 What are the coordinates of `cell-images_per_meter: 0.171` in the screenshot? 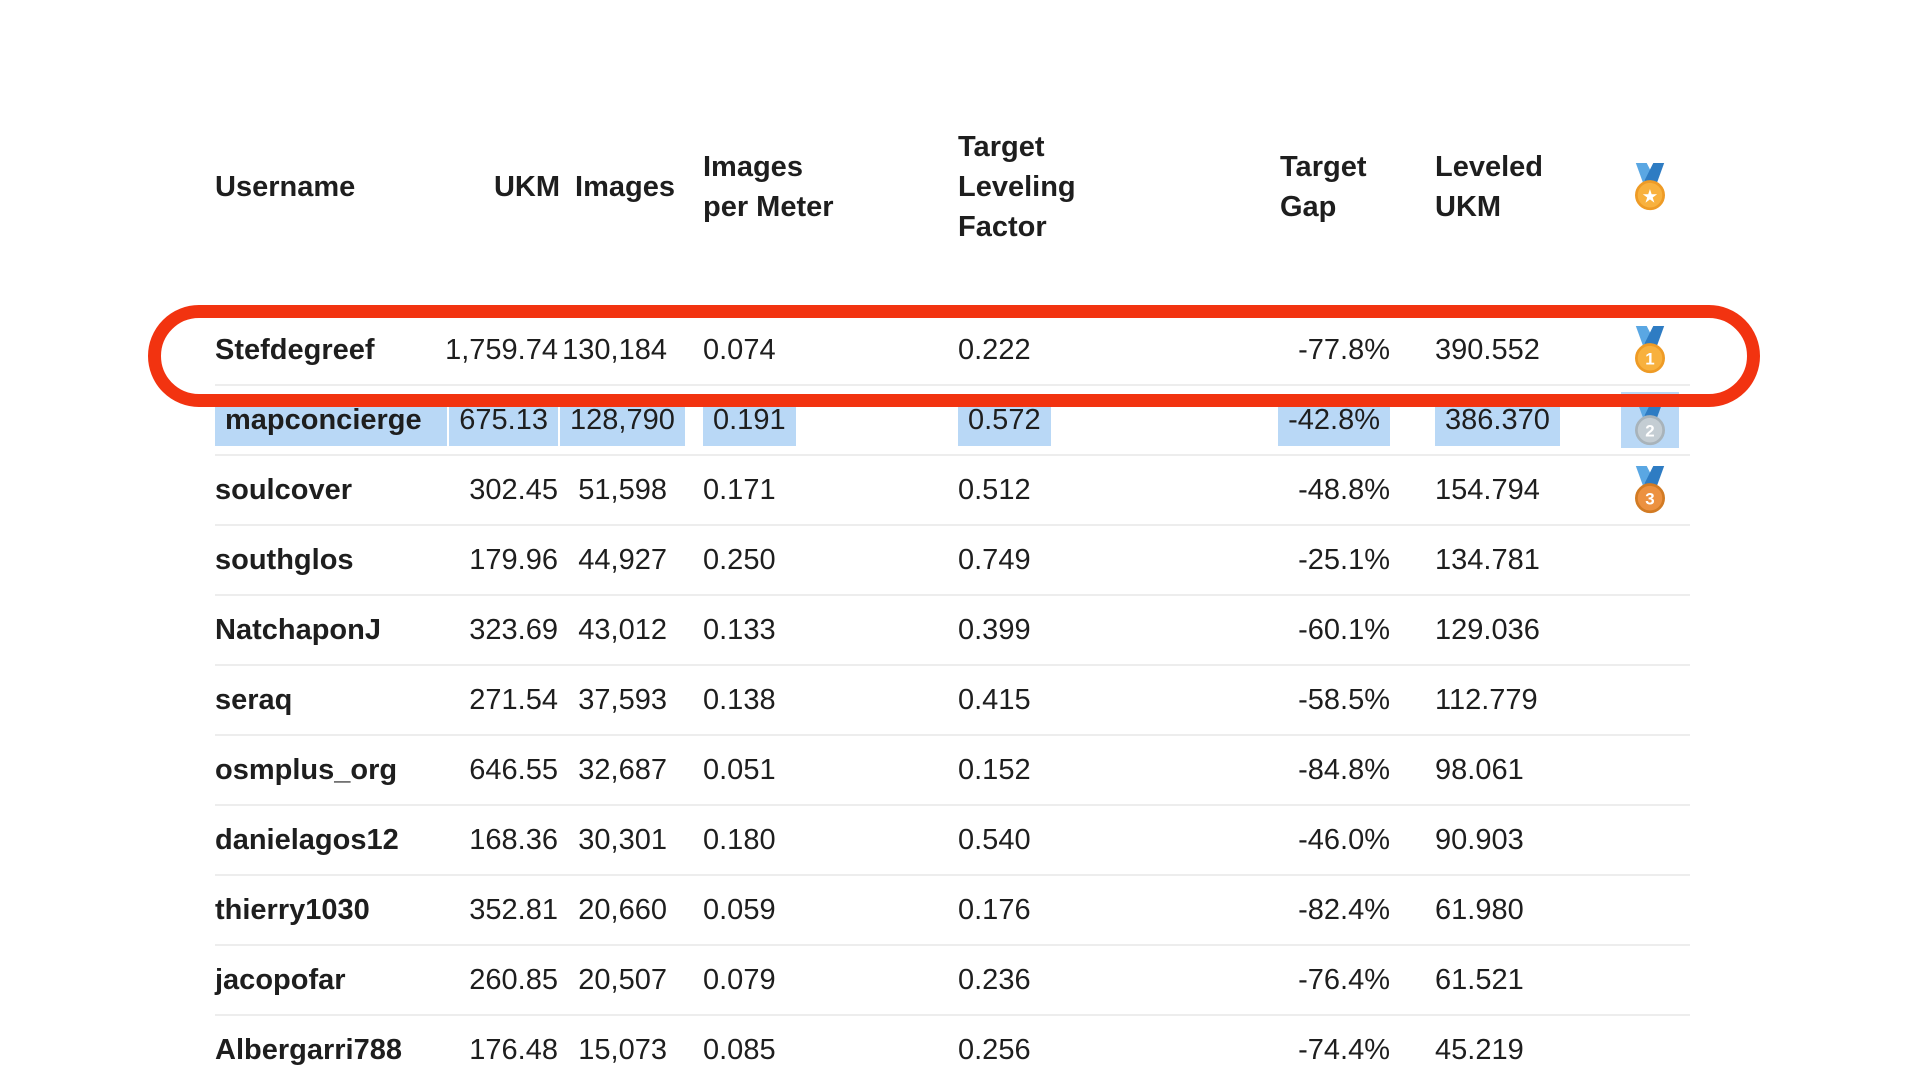 It's located at (802, 490).